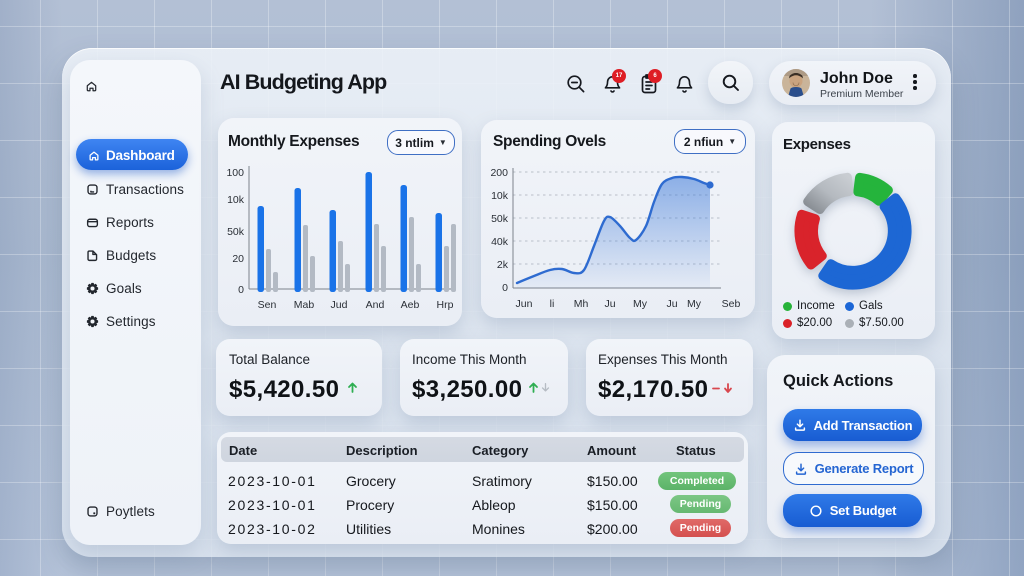 This screenshot has height=576, width=1024. I want to click on svg-text: 100, so click(235, 173).